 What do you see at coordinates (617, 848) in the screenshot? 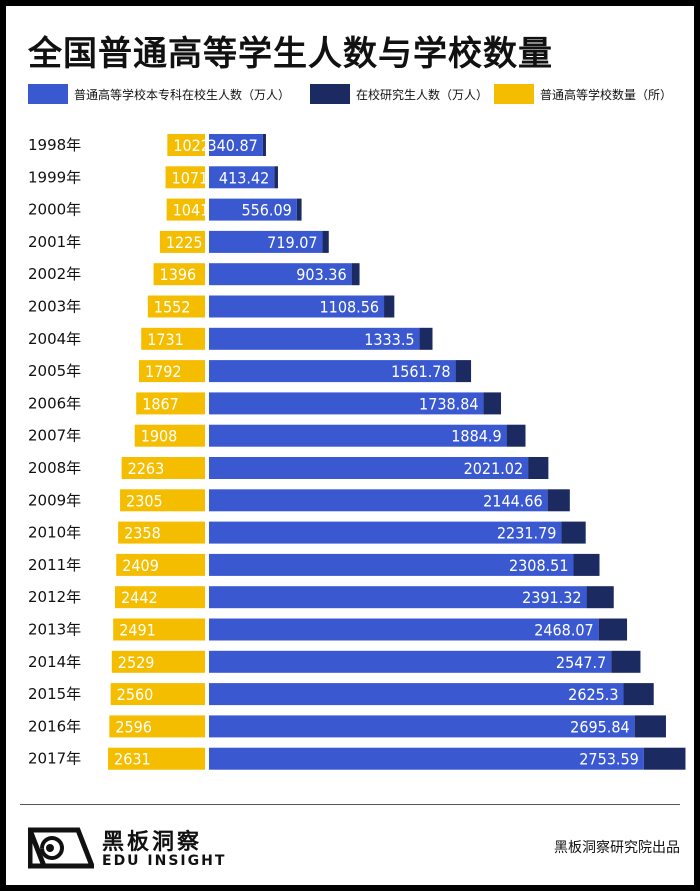
I see `source-credit: 黑板洞察研究院出品` at bounding box center [617, 848].